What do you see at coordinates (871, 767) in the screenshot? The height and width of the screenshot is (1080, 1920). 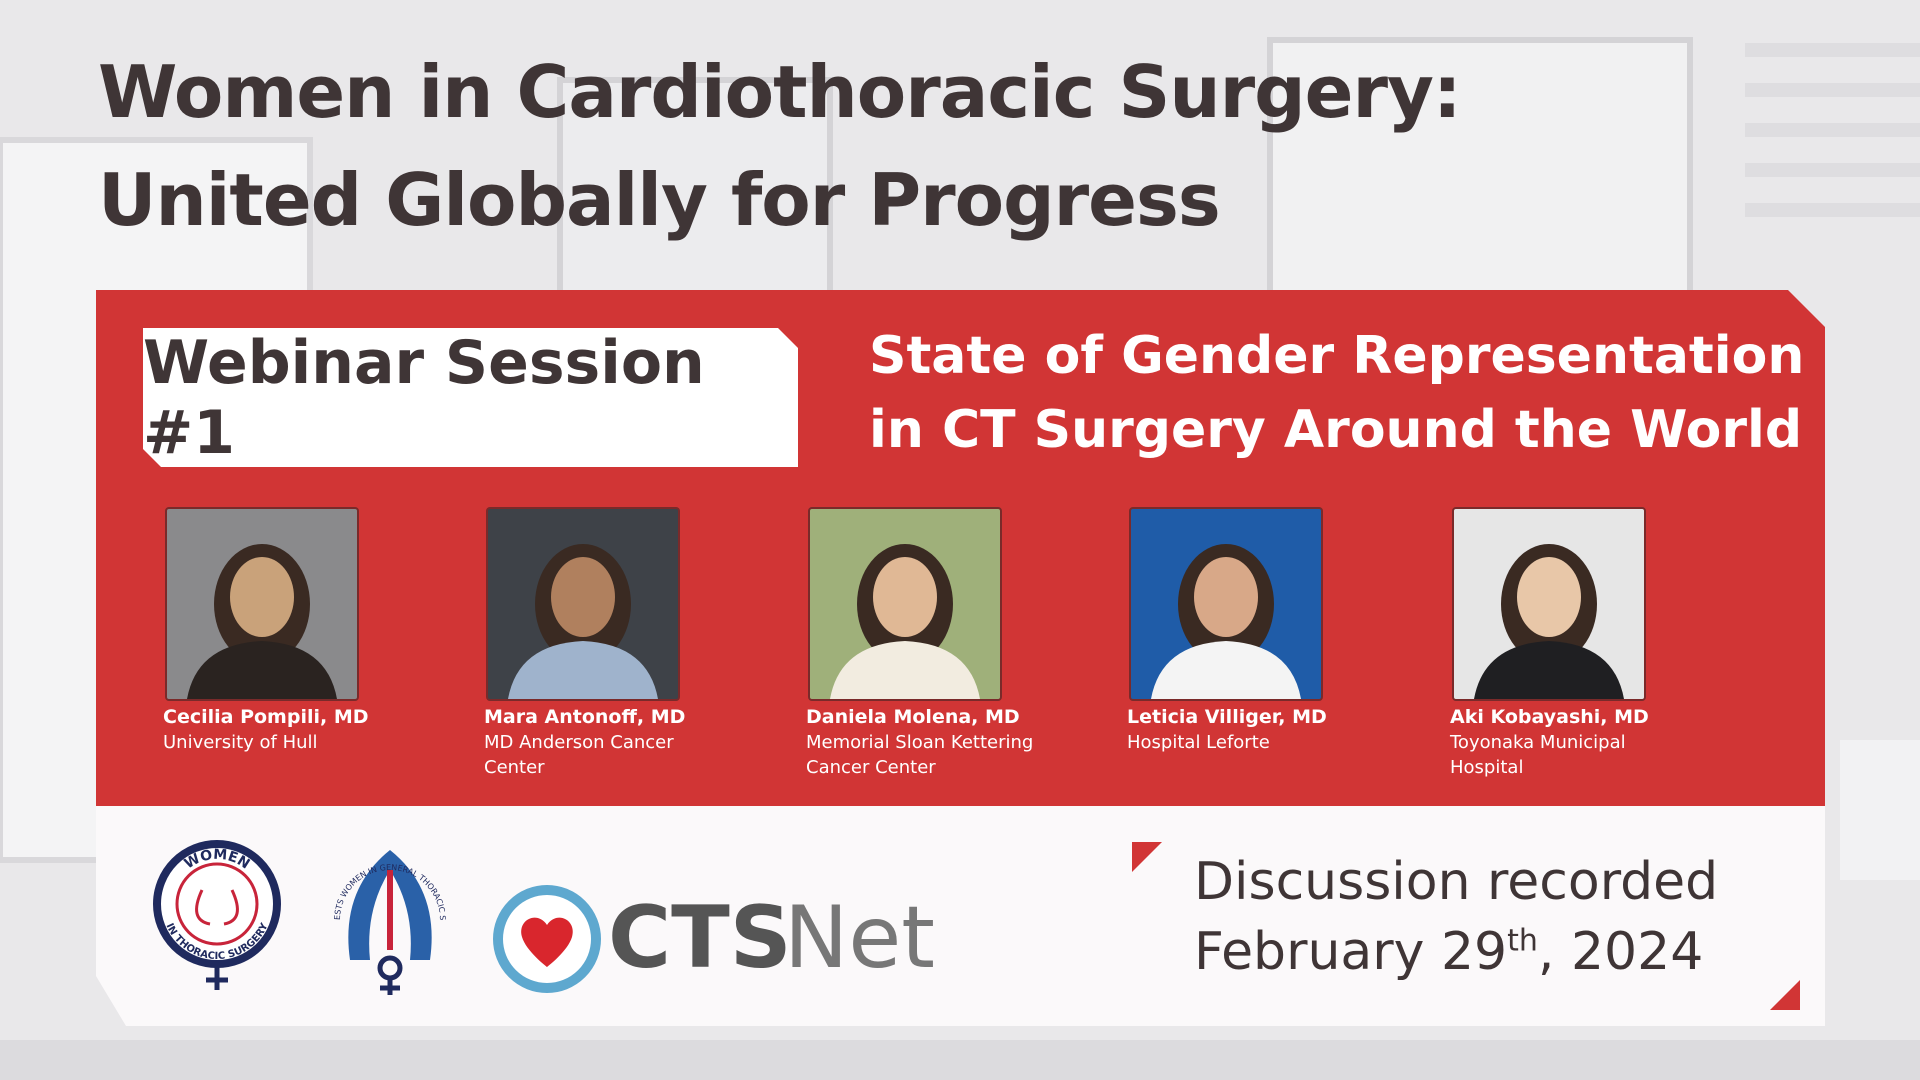 I see `speaker-affiliation: Cancer Center` at bounding box center [871, 767].